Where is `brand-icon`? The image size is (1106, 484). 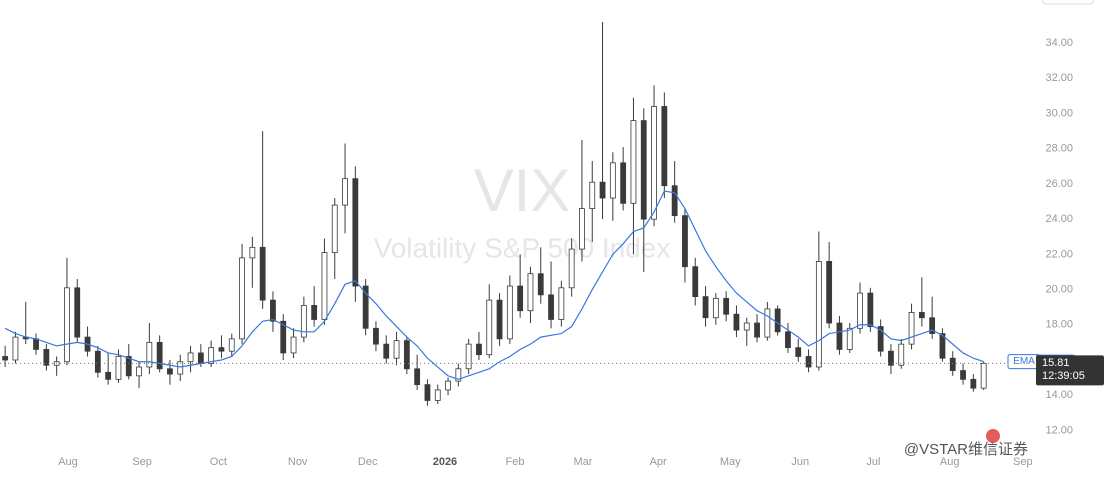 brand-icon is located at coordinates (993, 436).